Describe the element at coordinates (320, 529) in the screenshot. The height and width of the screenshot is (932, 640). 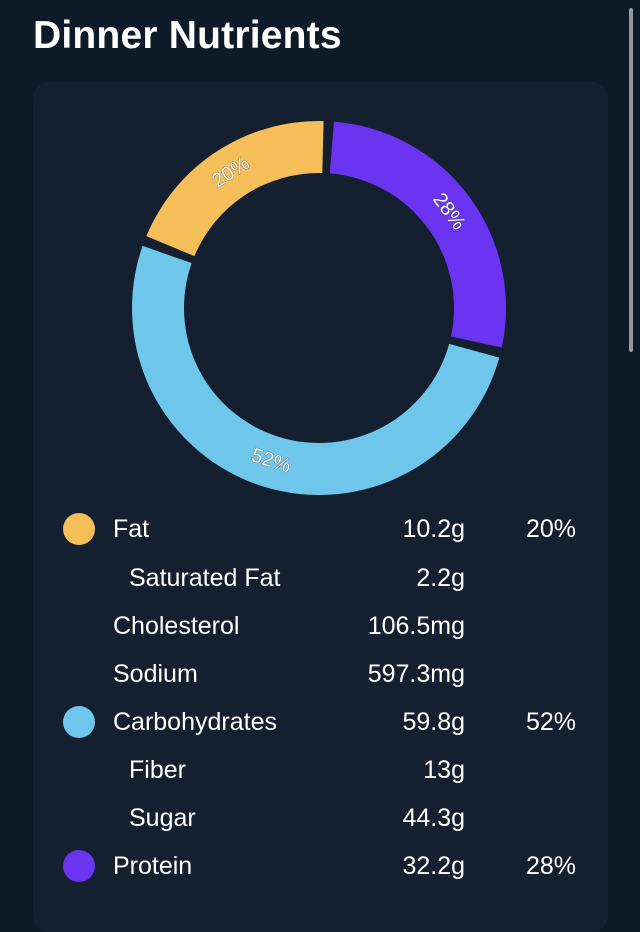
I see `nutrient-row-fat: Fat 10.2g 20%` at that location.